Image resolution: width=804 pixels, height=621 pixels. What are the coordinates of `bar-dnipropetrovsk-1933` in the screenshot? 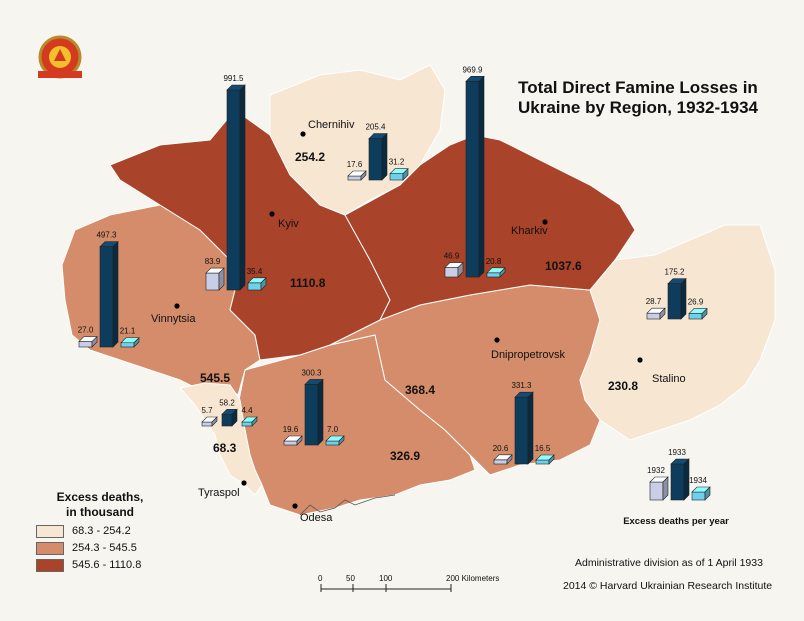 It's located at (524, 428).